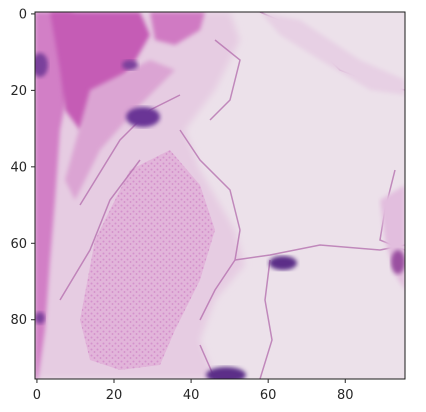 Image resolution: width=426 pixels, height=412 pixels. I want to click on membrane-edge, so click(332, 53).